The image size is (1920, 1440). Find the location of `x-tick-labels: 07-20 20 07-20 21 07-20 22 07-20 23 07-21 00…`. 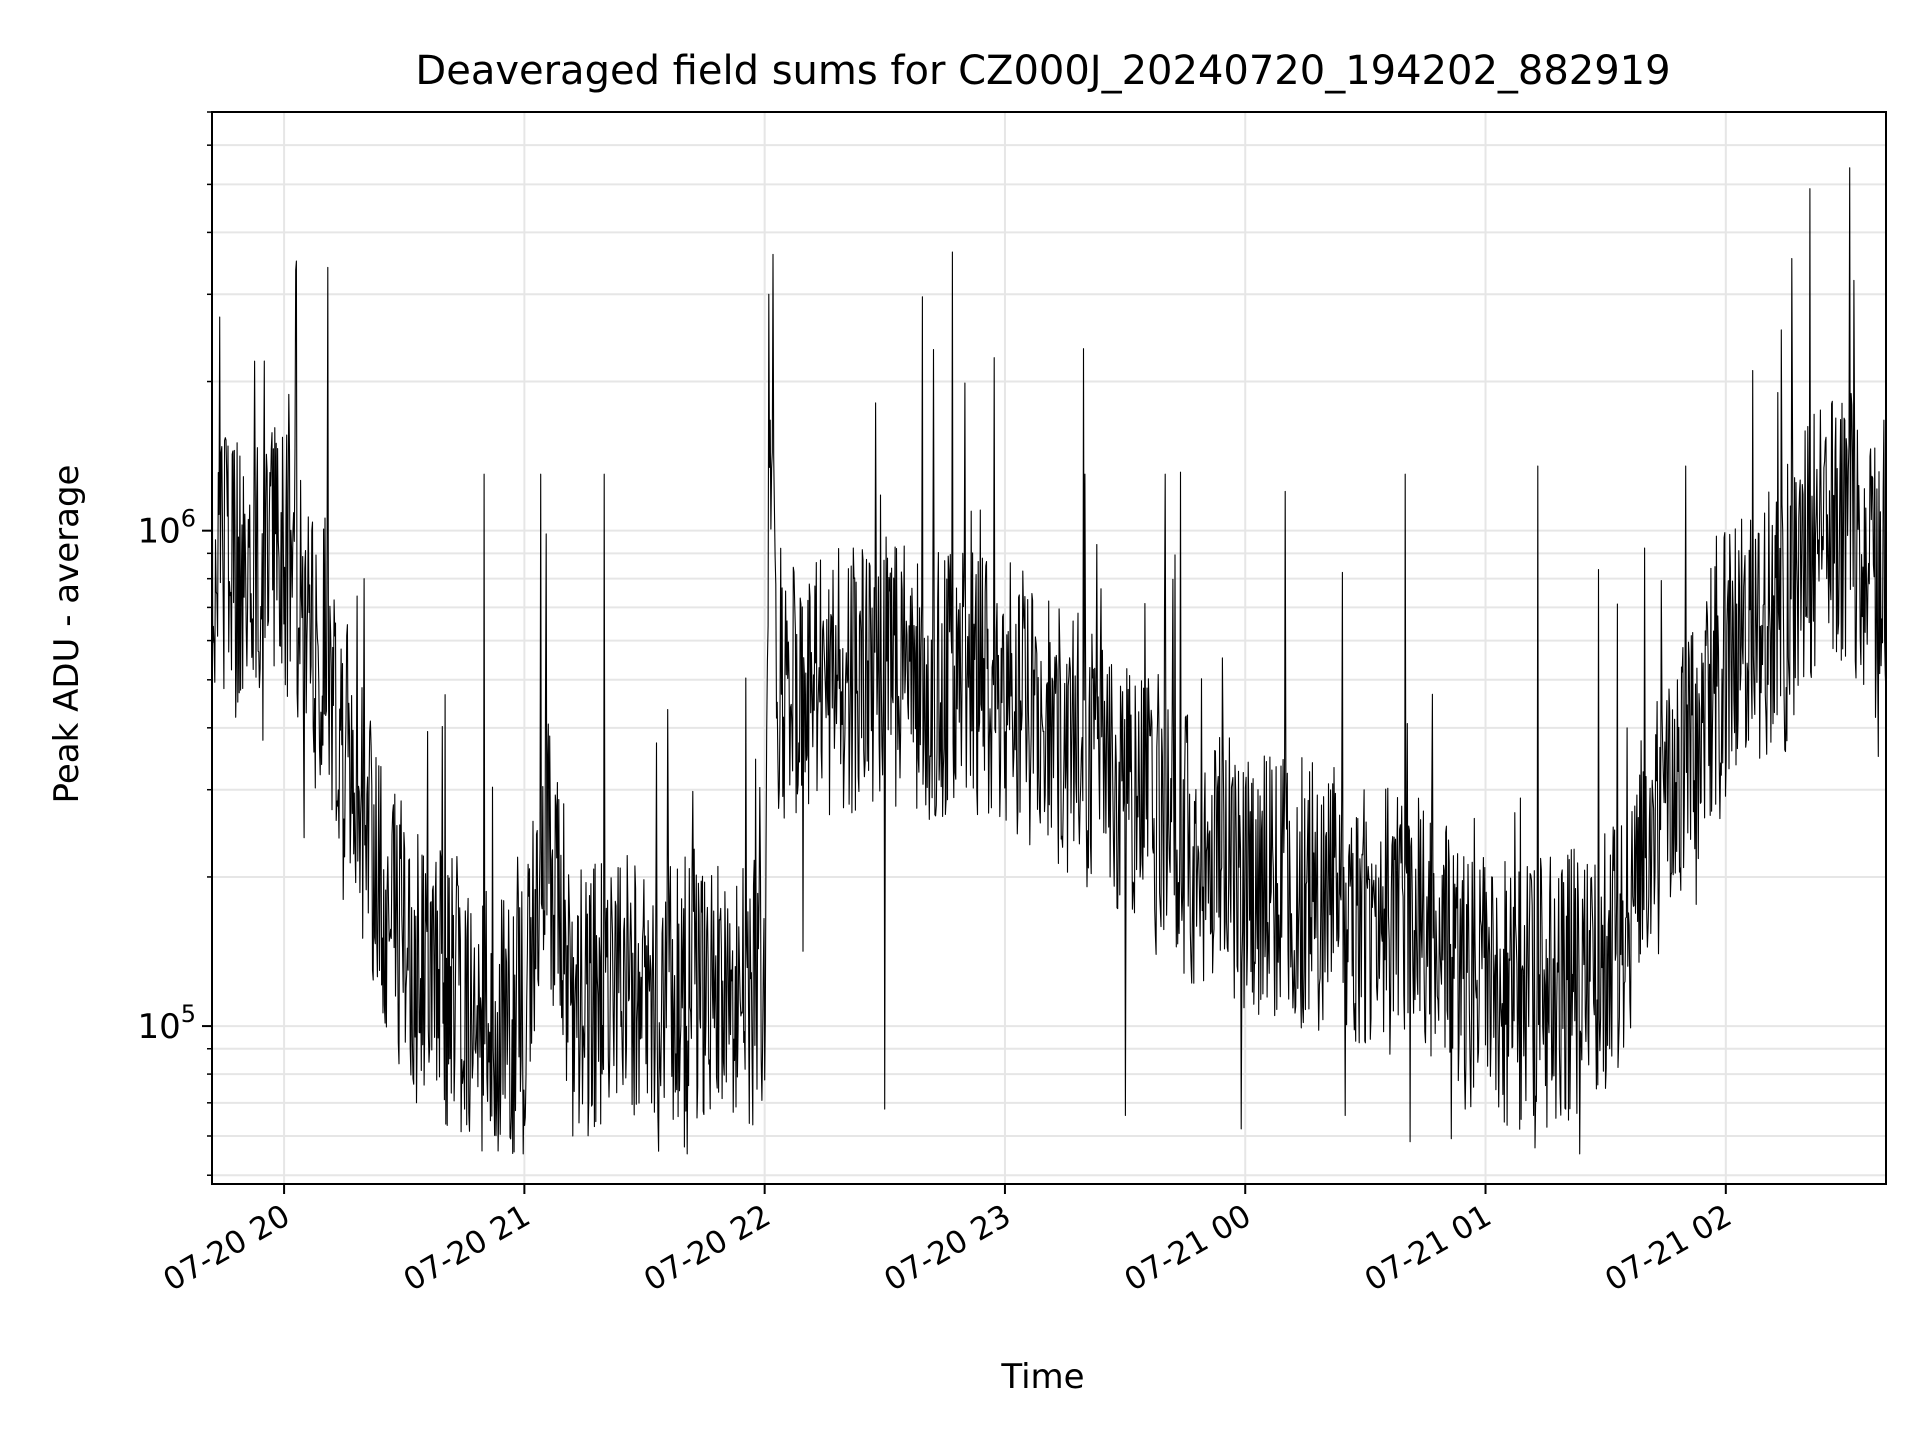

x-tick-labels: 07-20 20 07-20 21 07-20 22 07-20 23 07-21 00… is located at coordinates (947, 1248).